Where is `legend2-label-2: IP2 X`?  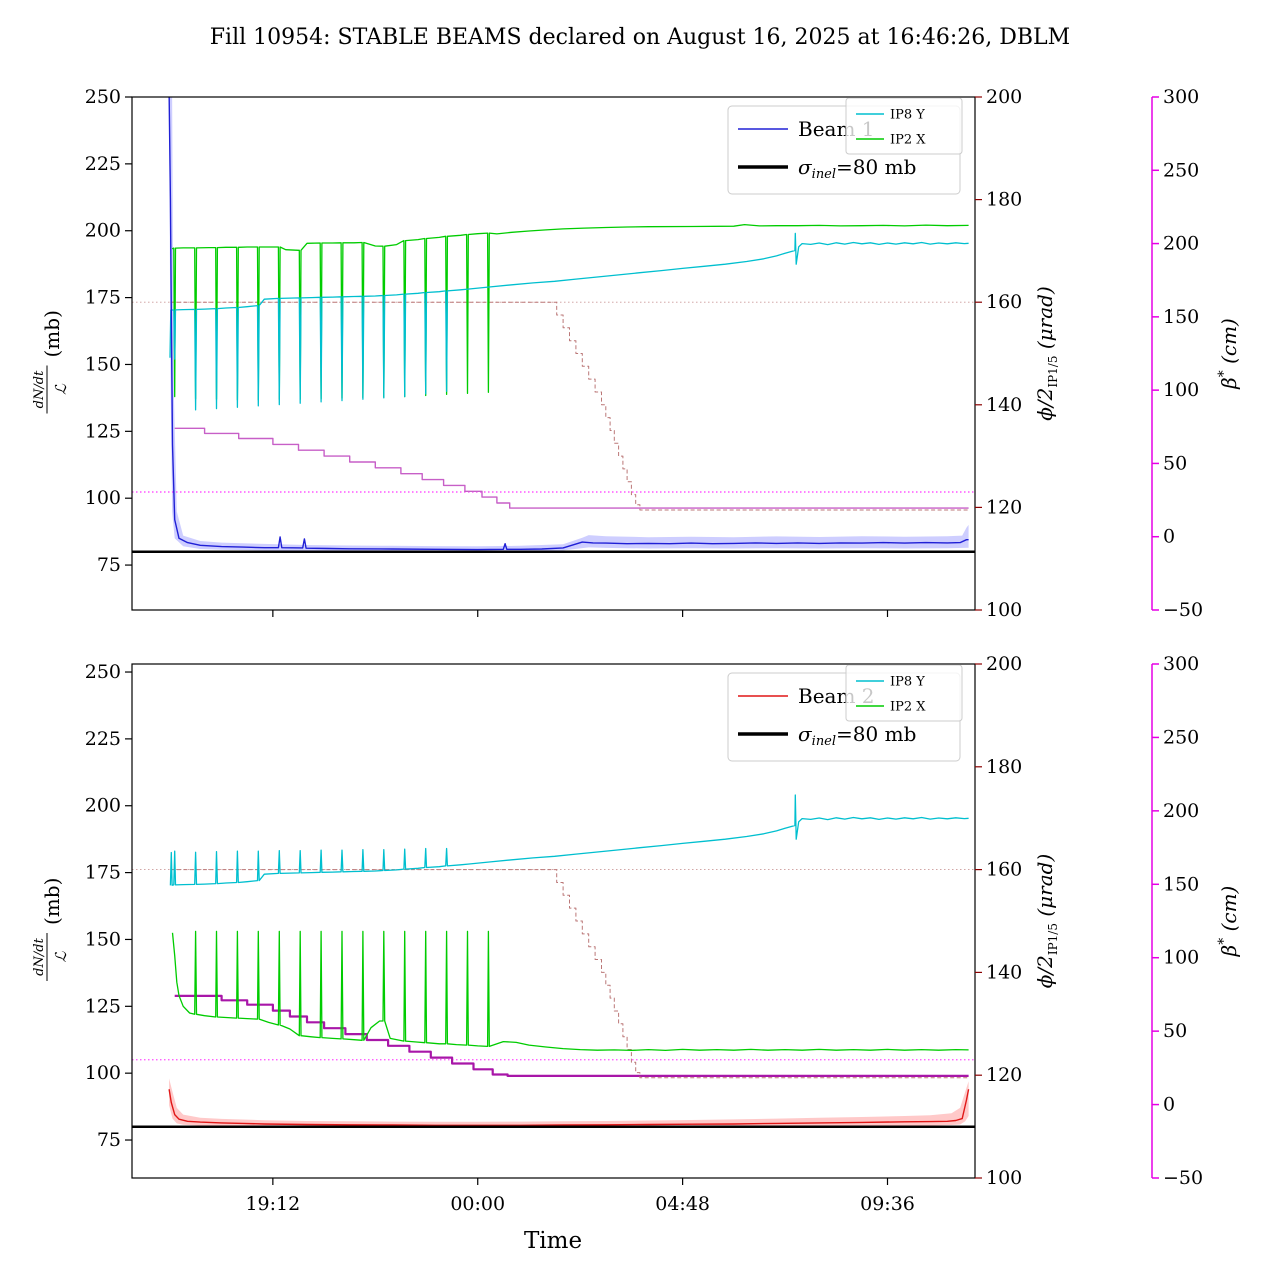 legend2-label-2: IP2 X is located at coordinates (908, 707).